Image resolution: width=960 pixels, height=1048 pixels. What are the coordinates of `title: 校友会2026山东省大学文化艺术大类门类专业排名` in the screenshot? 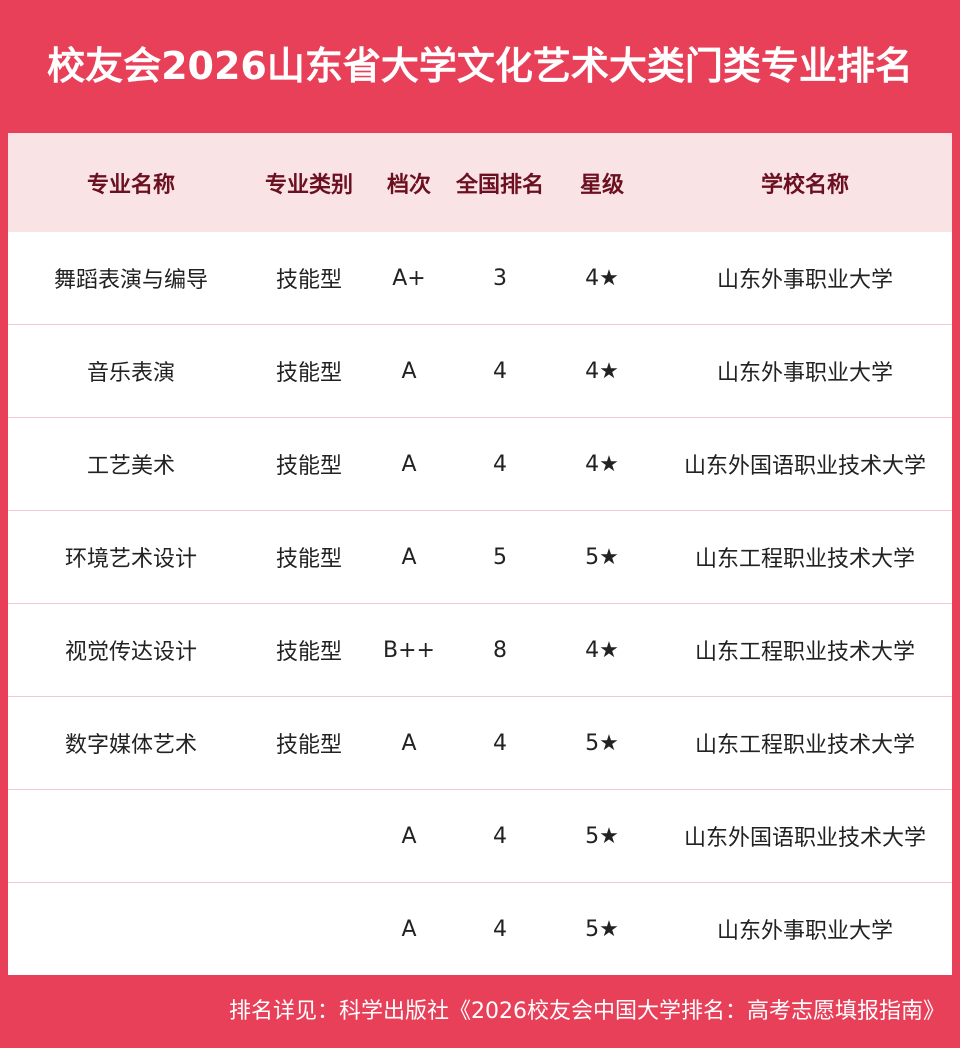 It's located at (480, 66).